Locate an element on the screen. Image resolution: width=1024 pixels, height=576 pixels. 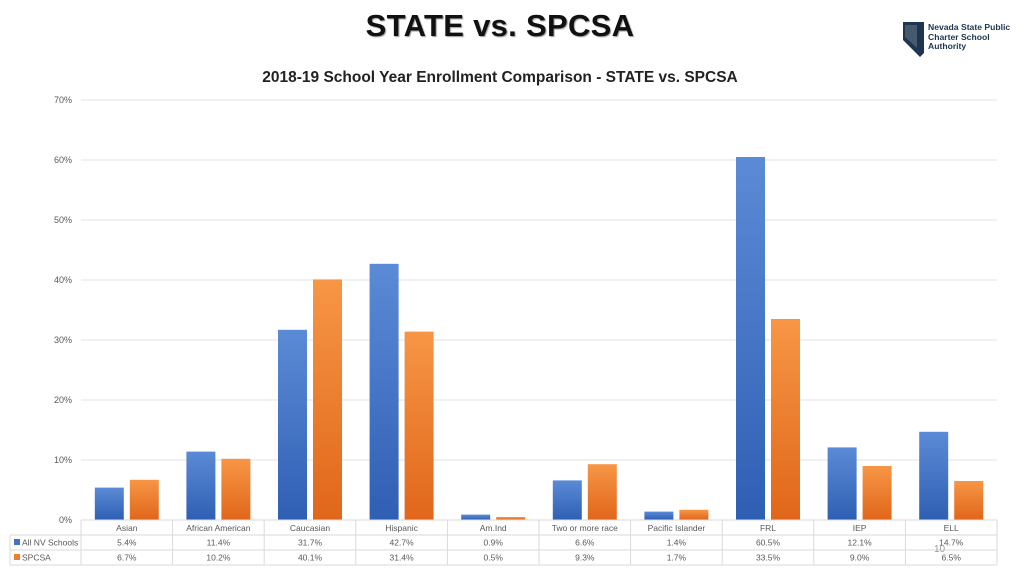
data-value-label: 11.4% is located at coordinates (219, 543).